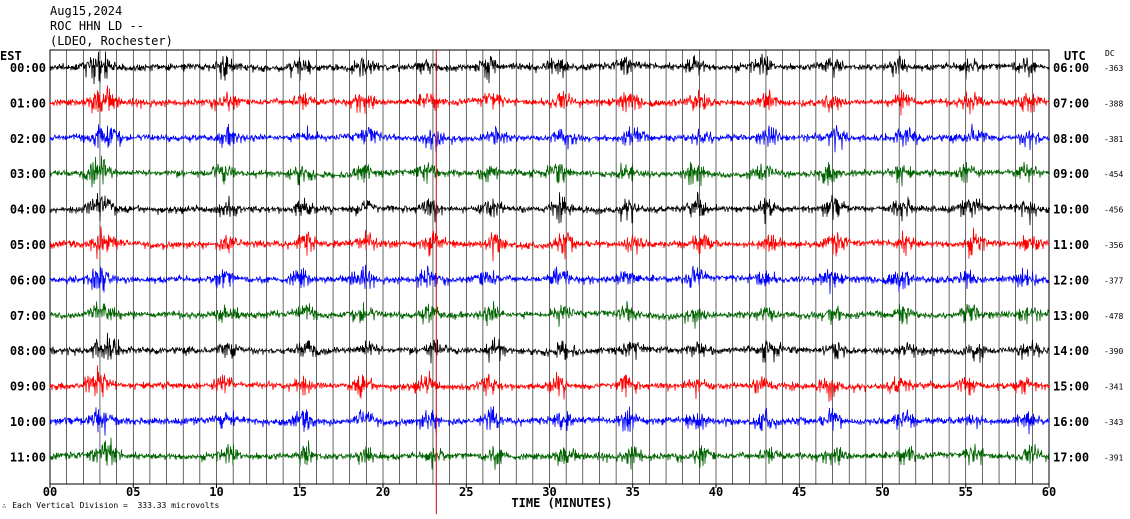 This screenshot has height=519, width=1130. What do you see at coordinates (1113, 174) in the screenshot?
I see `dc-offset-label: -454` at bounding box center [1113, 174].